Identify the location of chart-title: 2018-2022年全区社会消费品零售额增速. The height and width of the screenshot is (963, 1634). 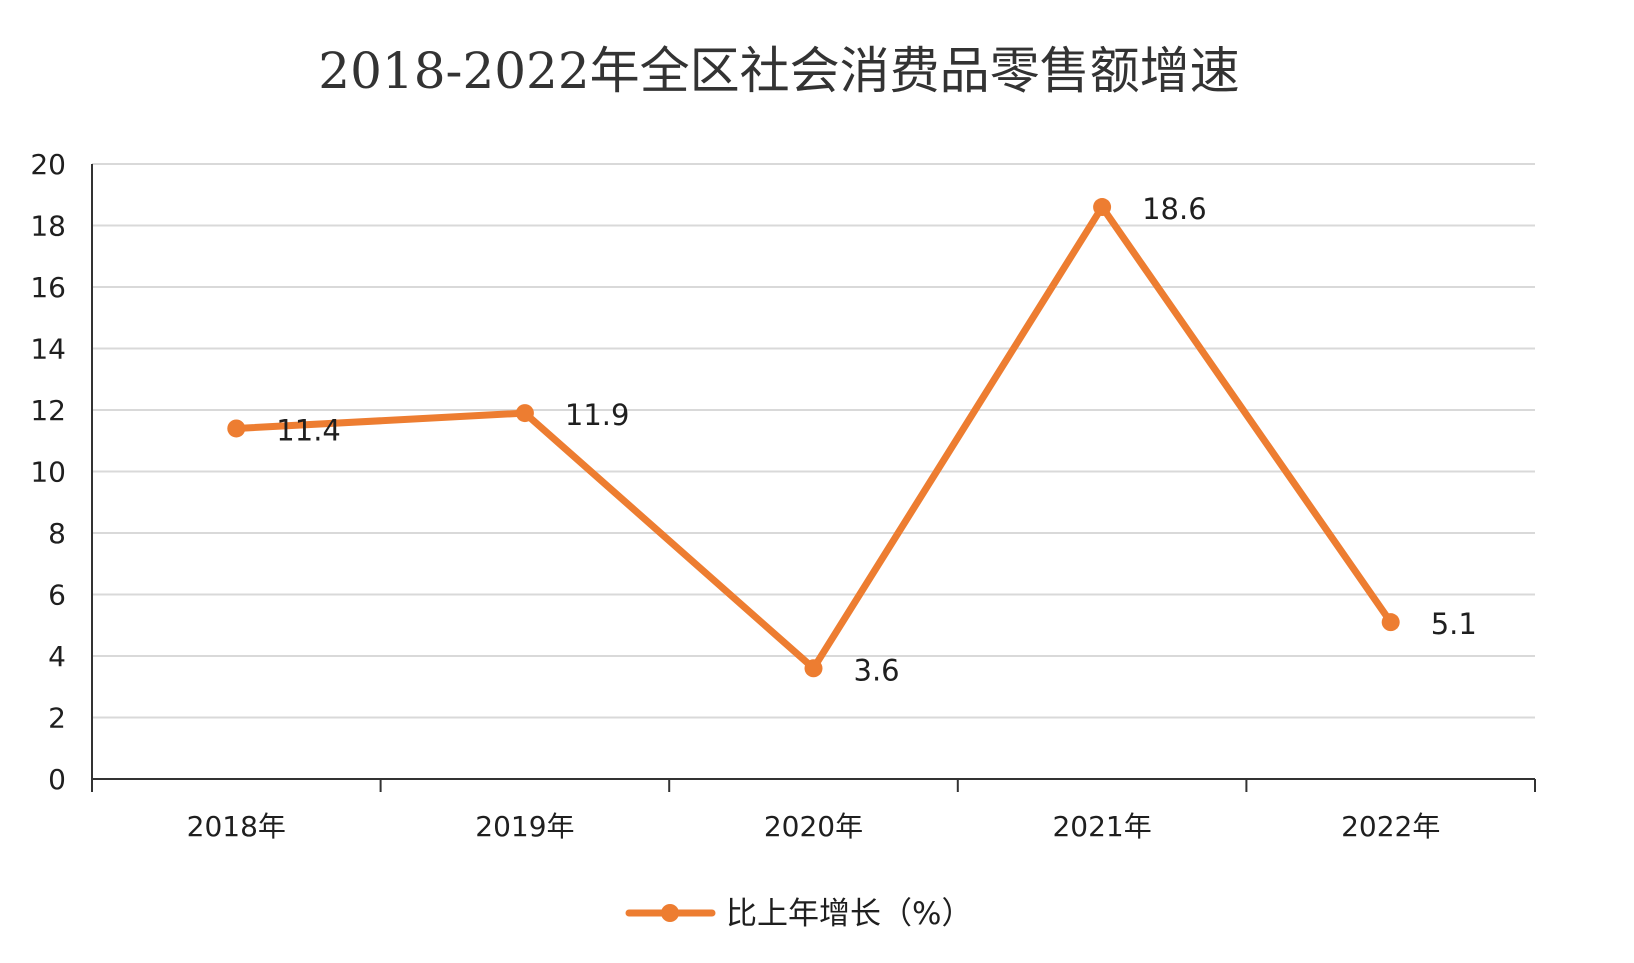
(778, 71).